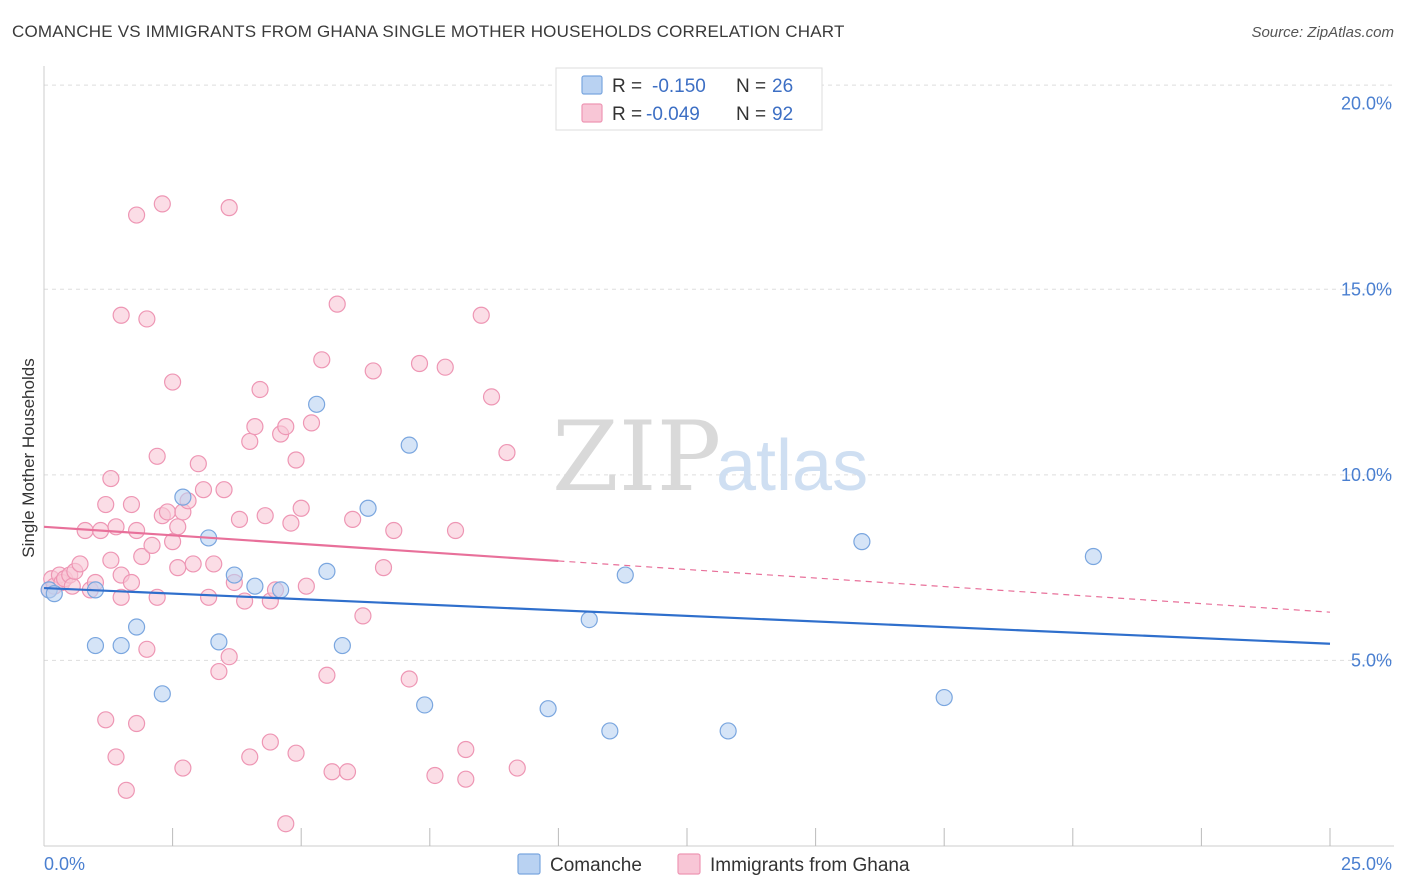  I want to click on legend-r-value-1: -0.150, so click(679, 86).